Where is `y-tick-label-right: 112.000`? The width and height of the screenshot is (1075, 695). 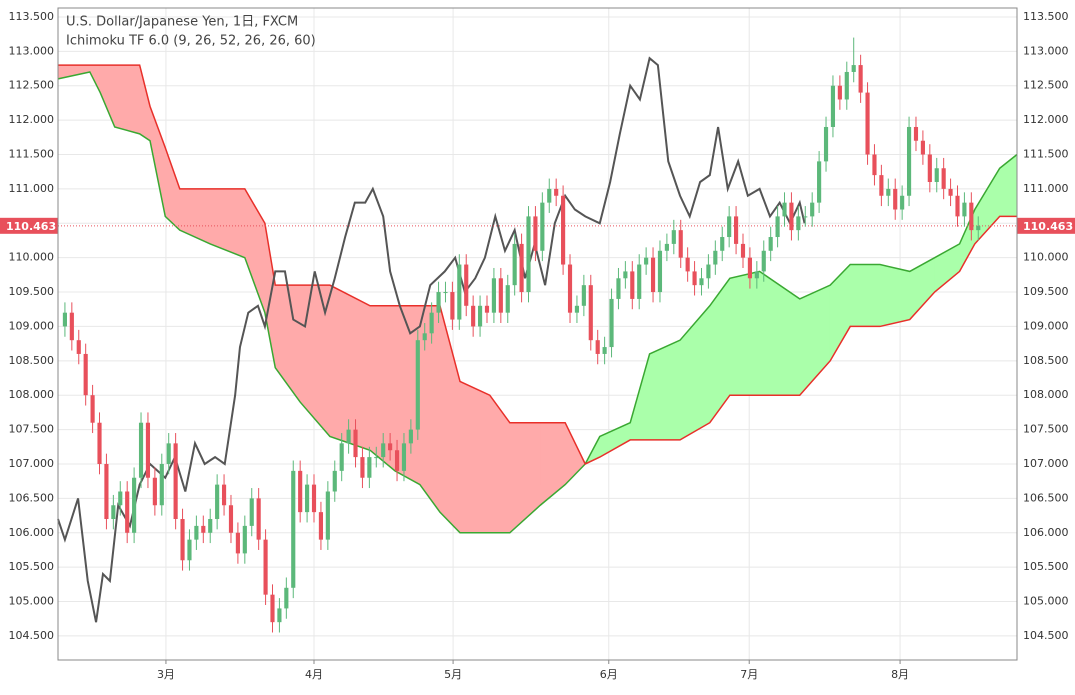
y-tick-label-right: 112.000 is located at coordinates (1046, 119).